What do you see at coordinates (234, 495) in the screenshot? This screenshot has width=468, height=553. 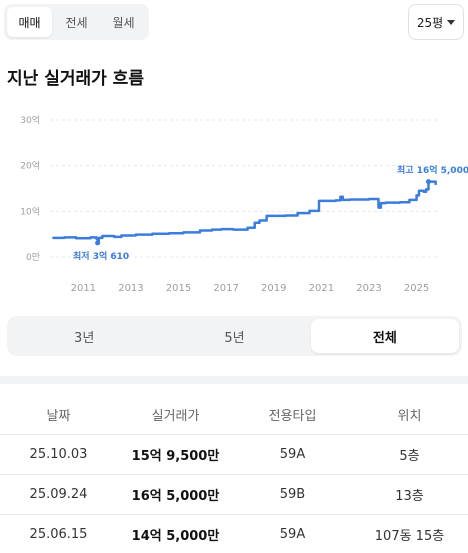 I see `table-row: 25.09.24 16억 5,000만 59B 13층` at bounding box center [234, 495].